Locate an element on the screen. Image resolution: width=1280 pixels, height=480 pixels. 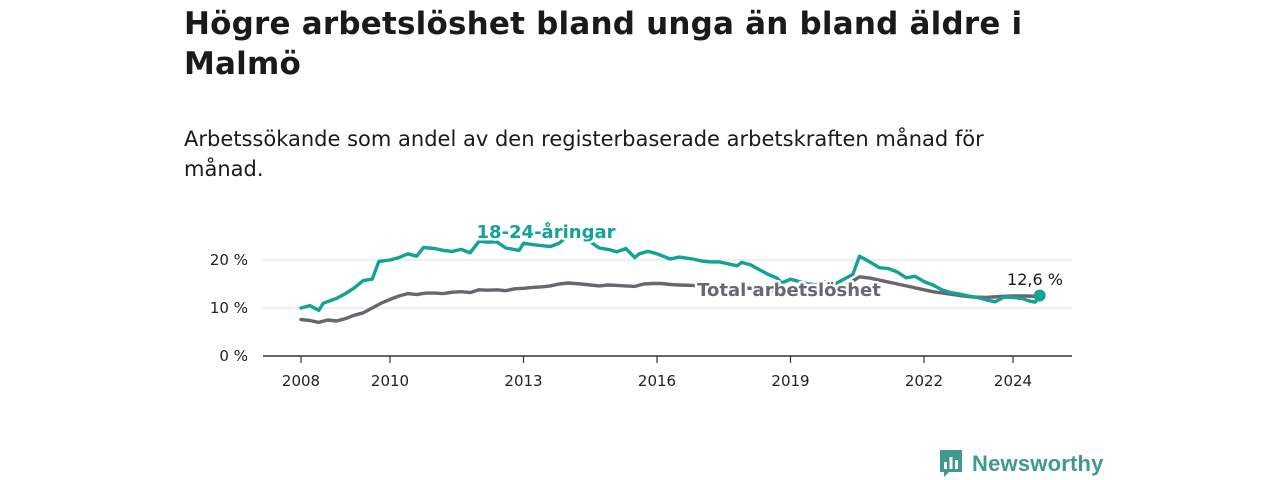
x-tick-label: 2008 is located at coordinates (301, 381).